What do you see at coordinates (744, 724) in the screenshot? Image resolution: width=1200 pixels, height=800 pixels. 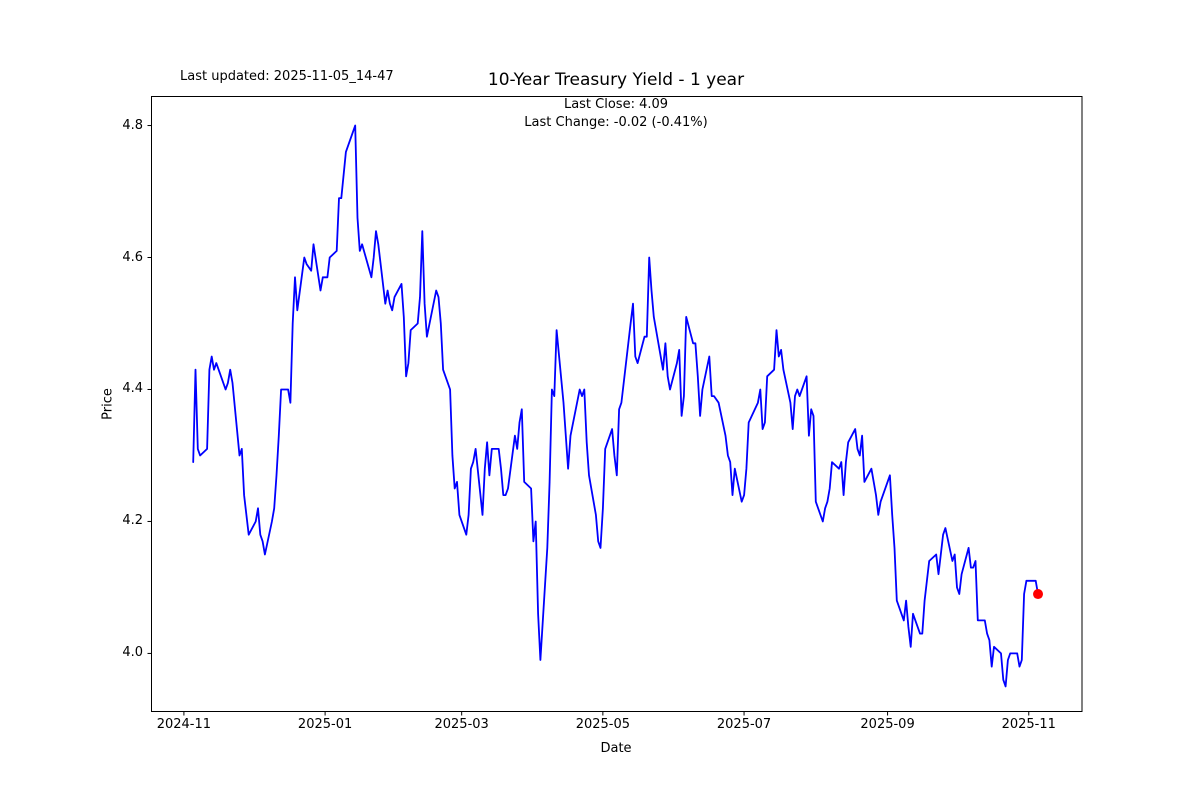 I see `x-tick-label: 2025-07` at bounding box center [744, 724].